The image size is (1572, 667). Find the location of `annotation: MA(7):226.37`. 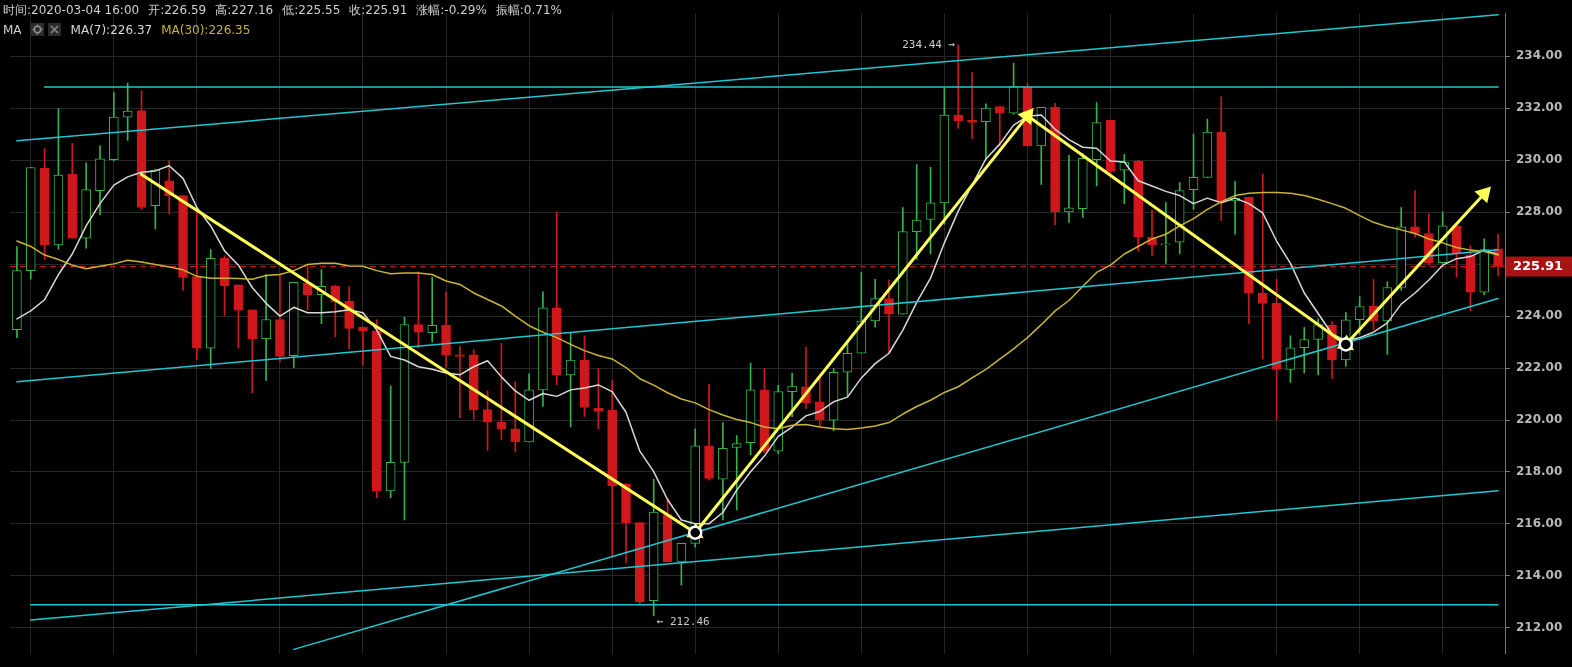

annotation: MA(7):226.37 is located at coordinates (111, 29).